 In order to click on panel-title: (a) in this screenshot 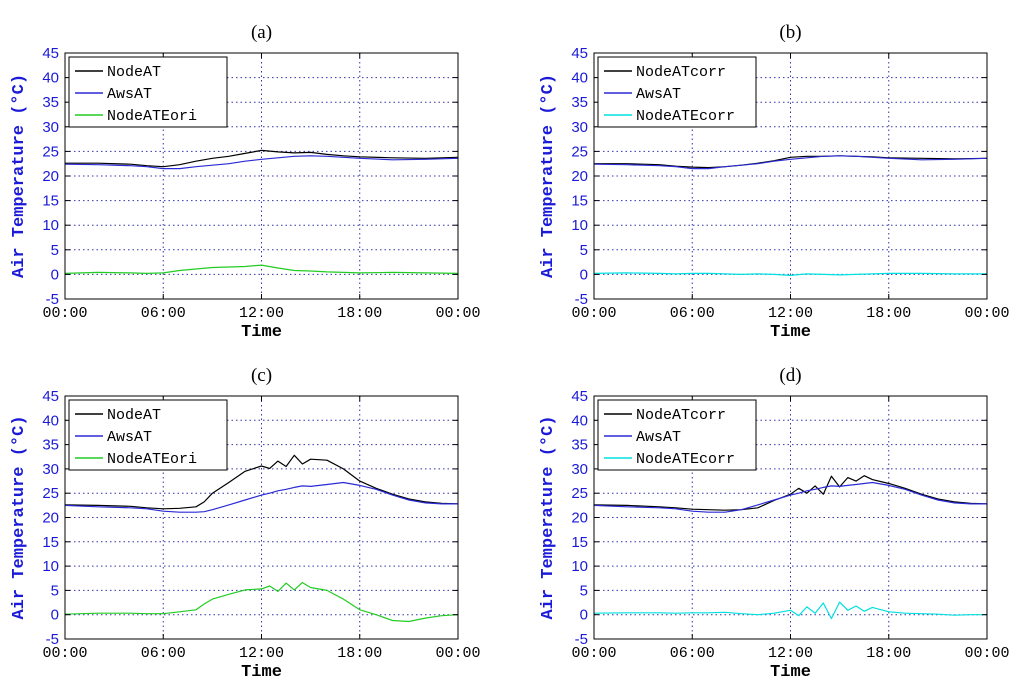, I will do `click(261, 32)`.